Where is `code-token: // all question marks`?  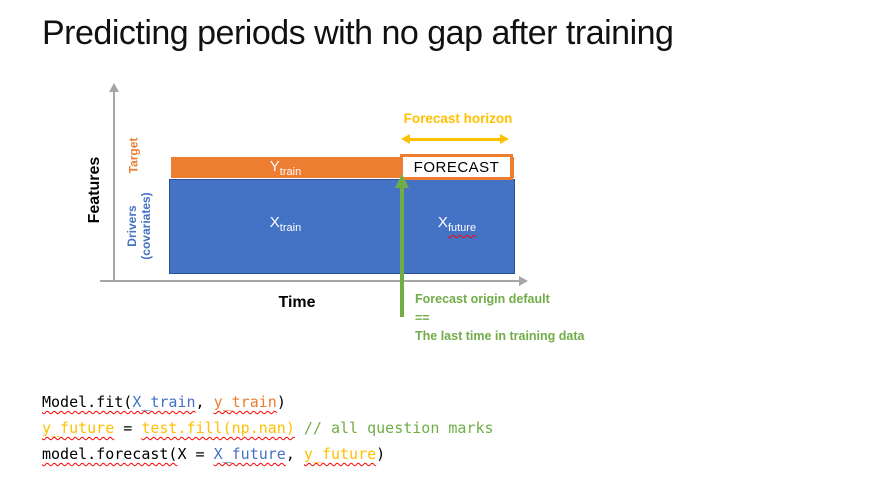
code-token: // all question marks is located at coordinates (398, 428).